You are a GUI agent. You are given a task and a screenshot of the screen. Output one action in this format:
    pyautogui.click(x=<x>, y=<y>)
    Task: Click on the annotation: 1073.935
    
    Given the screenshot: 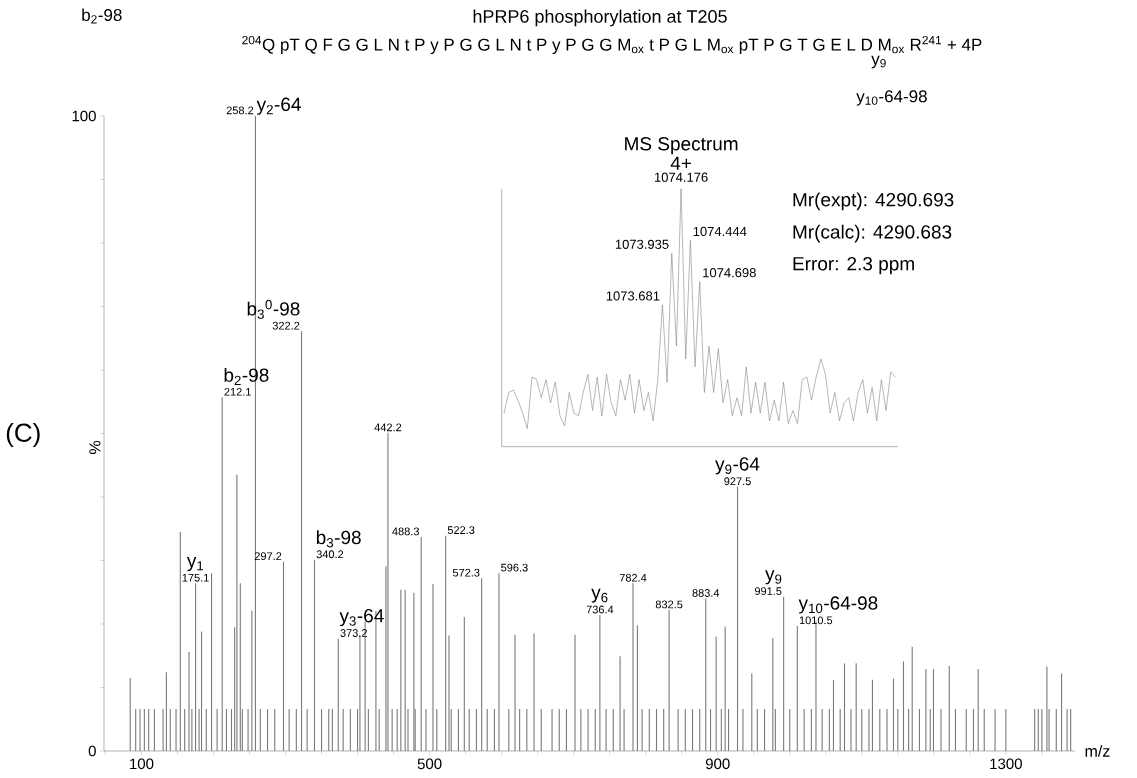 What is the action you would take?
    pyautogui.click(x=642, y=244)
    